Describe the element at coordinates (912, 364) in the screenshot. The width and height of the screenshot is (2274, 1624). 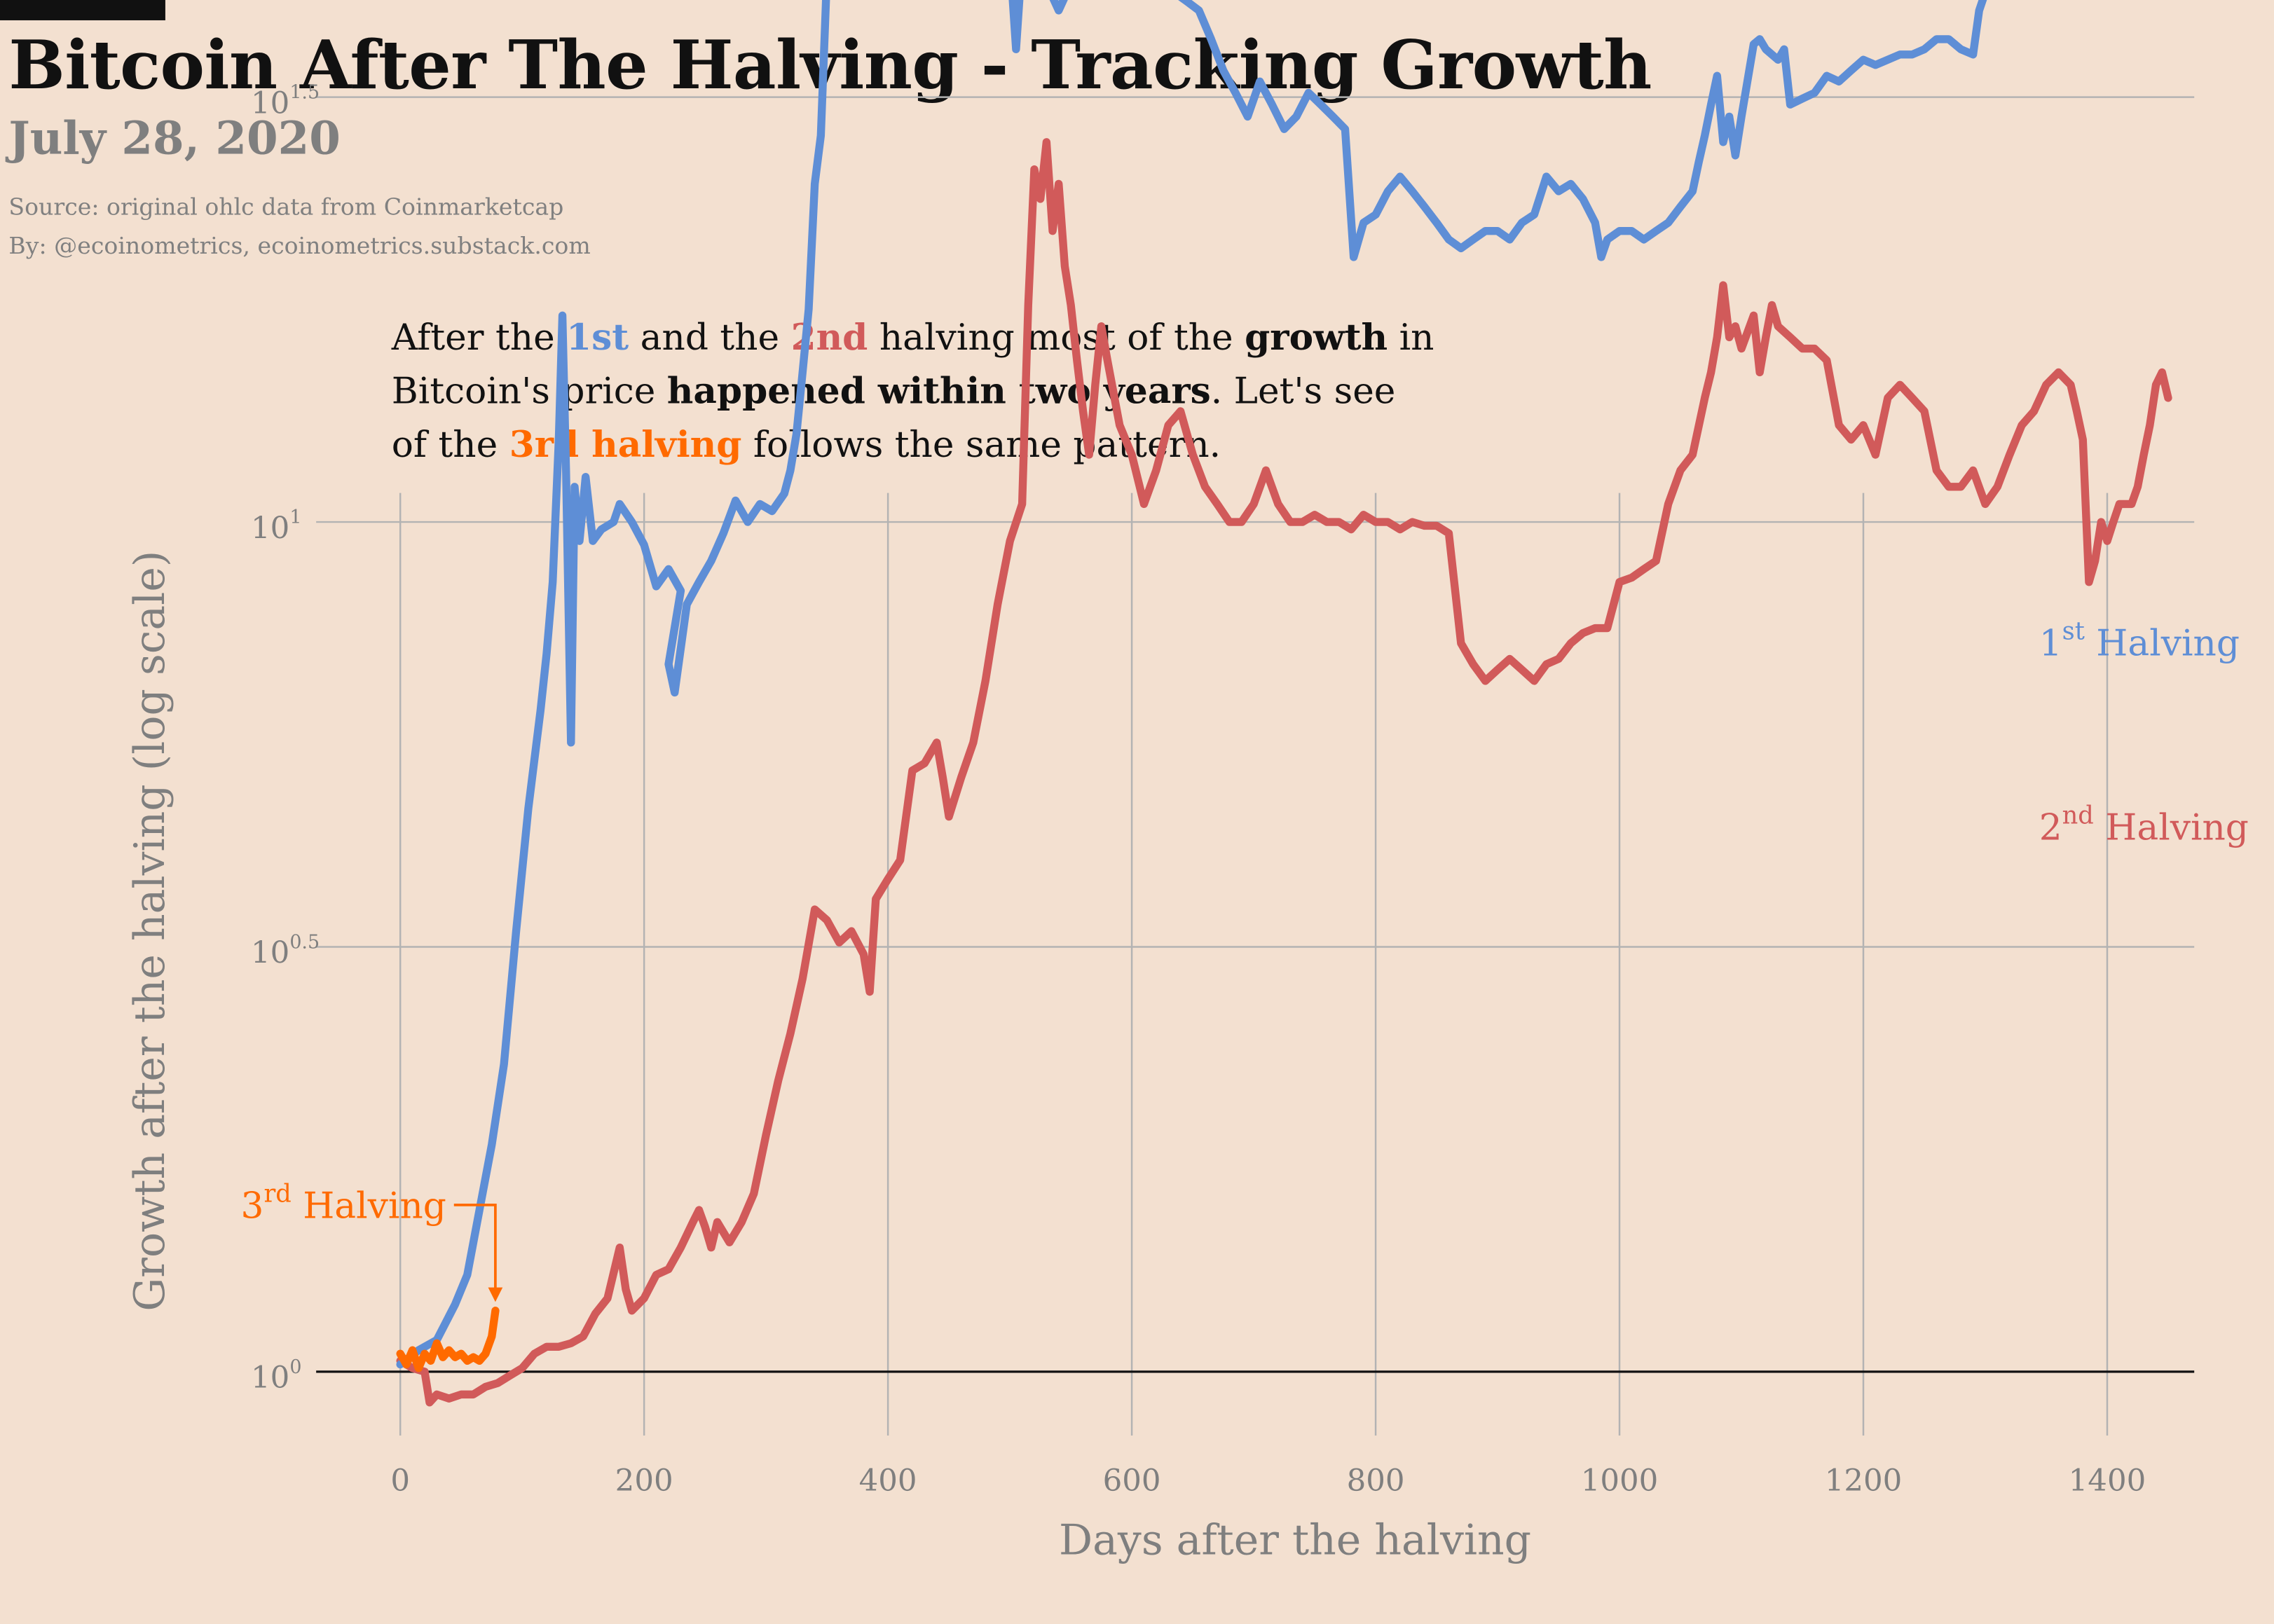
I see `note-part-4: in Bitcoin's price` at that location.